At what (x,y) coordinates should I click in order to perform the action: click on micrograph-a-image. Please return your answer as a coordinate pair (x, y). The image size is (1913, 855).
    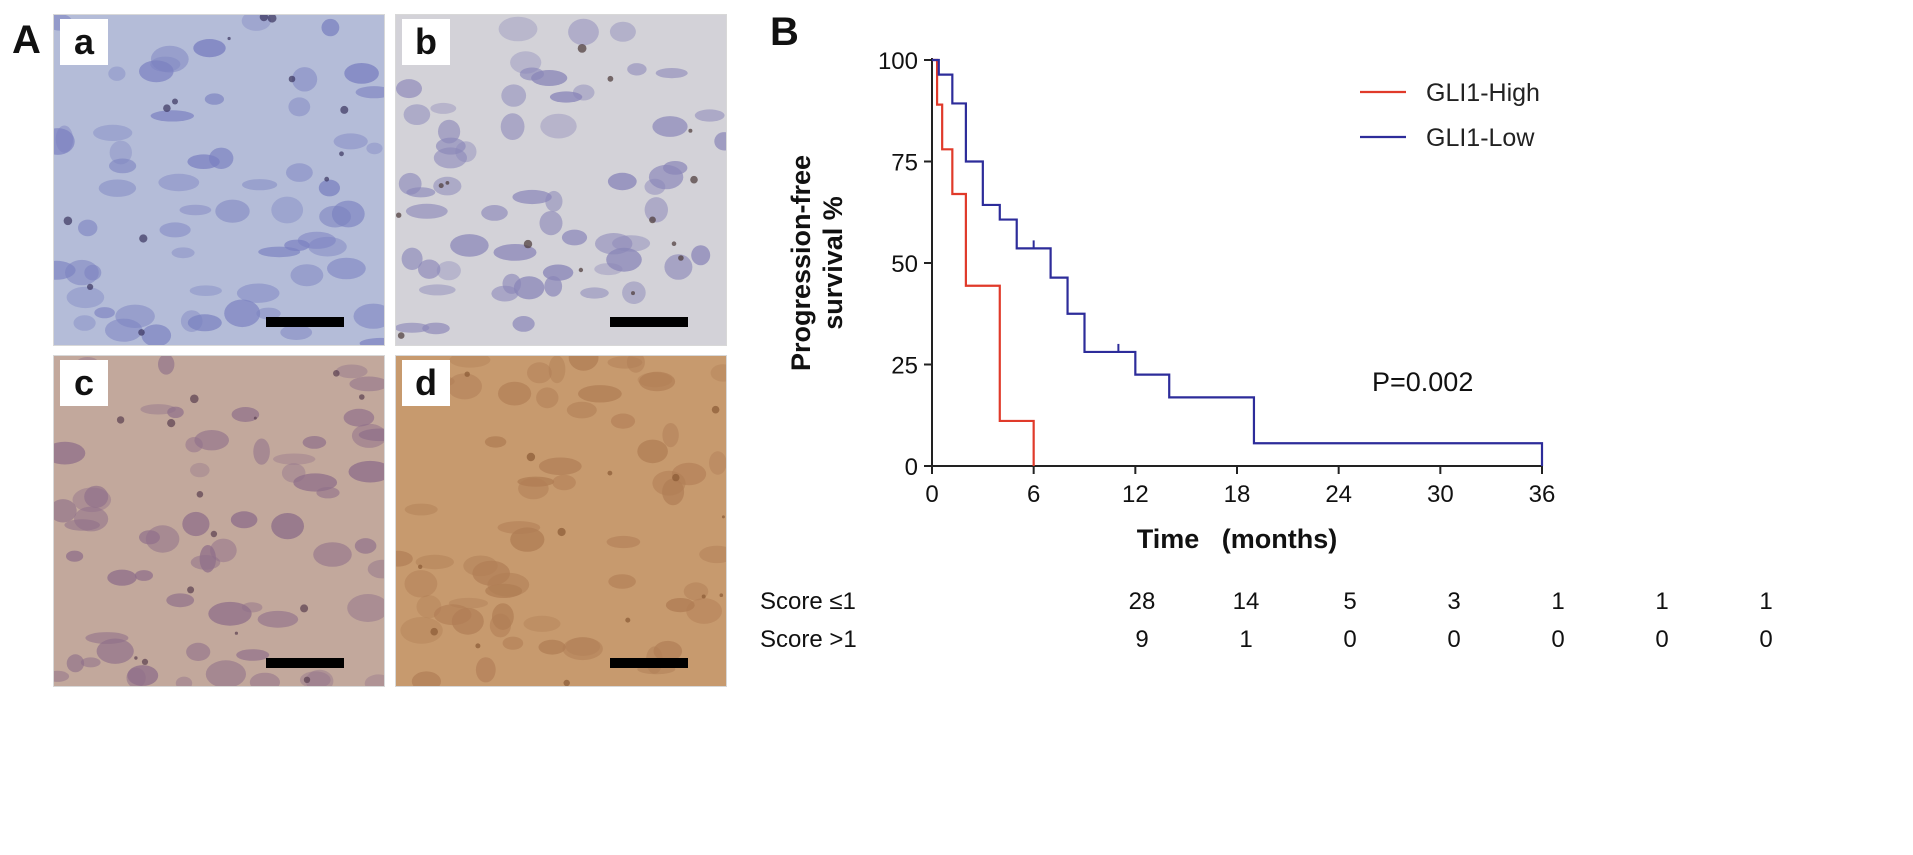
    Looking at the image, I should click on (219, 180).